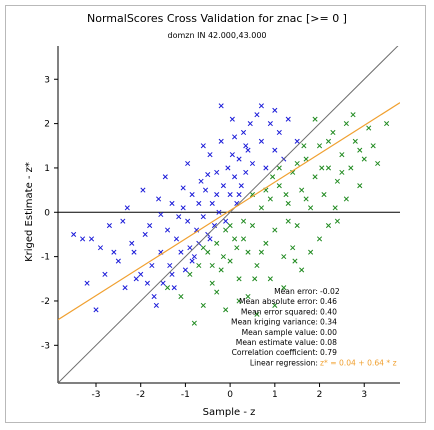 The height and width of the screenshot is (430, 434). Describe the element at coordinates (185, 395) in the screenshot. I see `x-tick-label: -1` at that location.